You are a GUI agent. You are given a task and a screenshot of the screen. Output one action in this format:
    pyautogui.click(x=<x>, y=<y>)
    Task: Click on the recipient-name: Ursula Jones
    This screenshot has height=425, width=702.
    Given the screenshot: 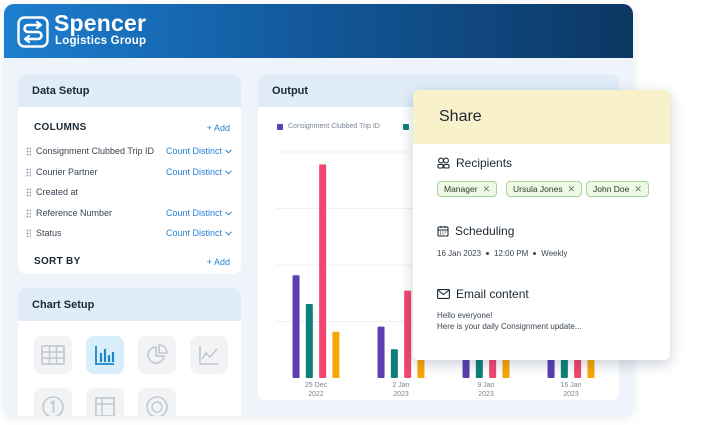 What is the action you would take?
    pyautogui.click(x=538, y=189)
    